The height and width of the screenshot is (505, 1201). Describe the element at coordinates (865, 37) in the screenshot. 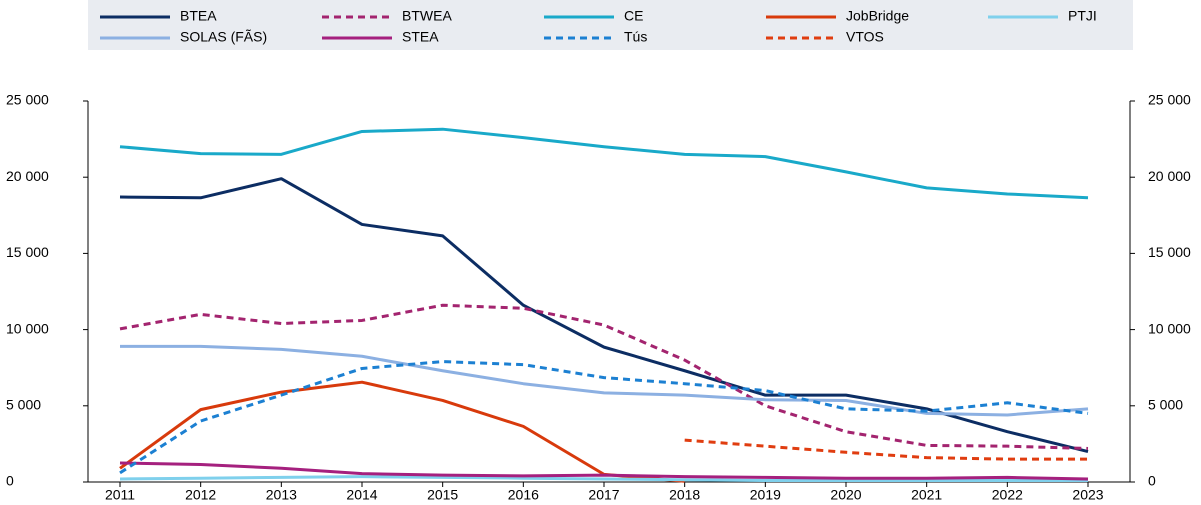

I see `legend-label: VTOS` at that location.